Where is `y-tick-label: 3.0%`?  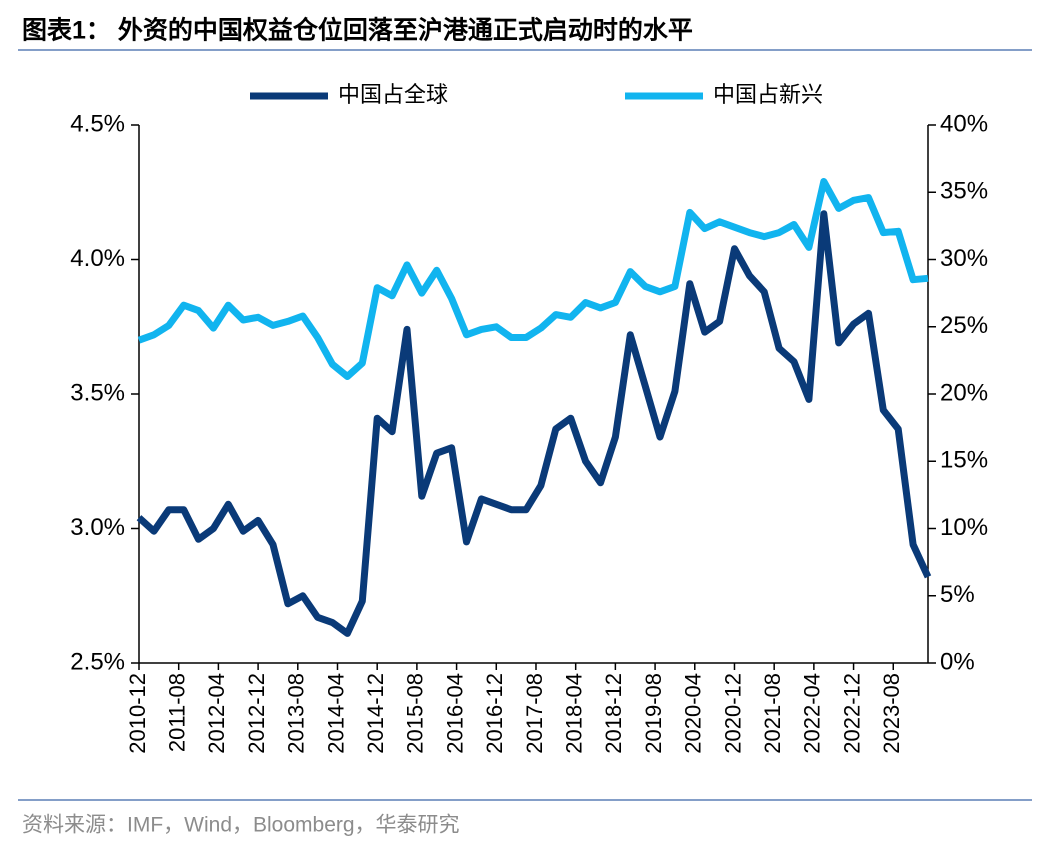
y-tick-label: 3.0% is located at coordinates (97, 527).